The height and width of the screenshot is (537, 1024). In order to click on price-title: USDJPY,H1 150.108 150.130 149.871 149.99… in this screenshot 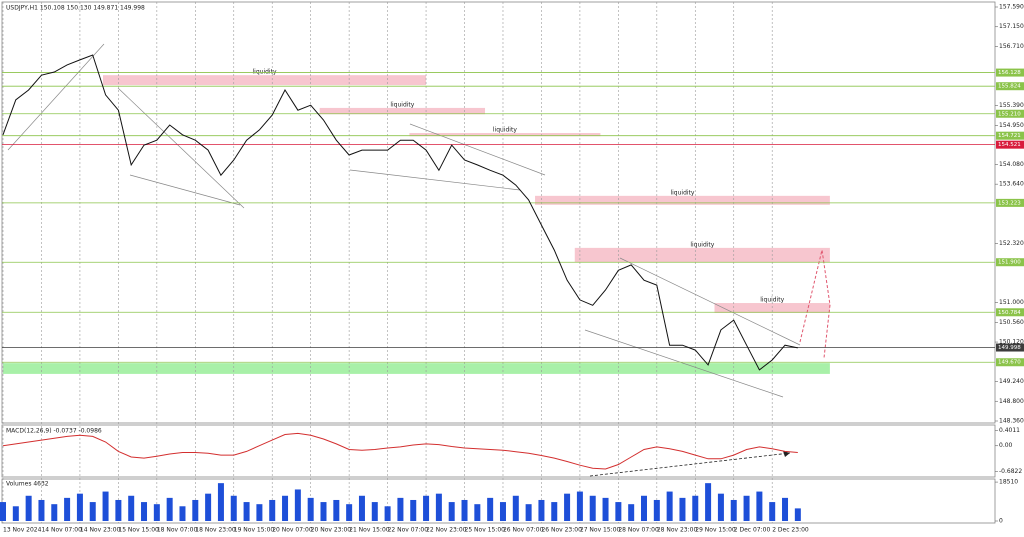, I will do `click(75, 8)`.